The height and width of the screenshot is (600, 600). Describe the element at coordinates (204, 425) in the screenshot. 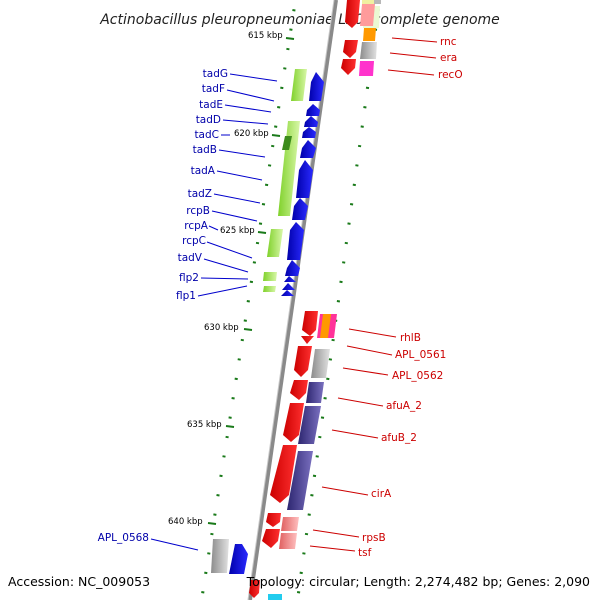

I see `kbp-label: 635 kbp` at that location.